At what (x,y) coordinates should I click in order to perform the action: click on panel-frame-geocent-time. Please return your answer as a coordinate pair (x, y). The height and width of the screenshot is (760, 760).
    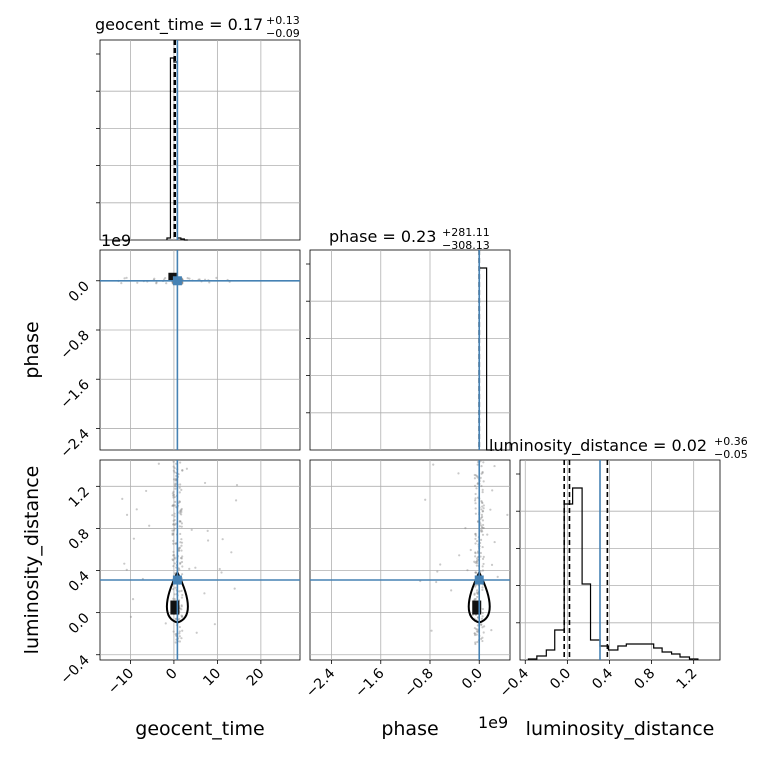
    Looking at the image, I should click on (200, 140).